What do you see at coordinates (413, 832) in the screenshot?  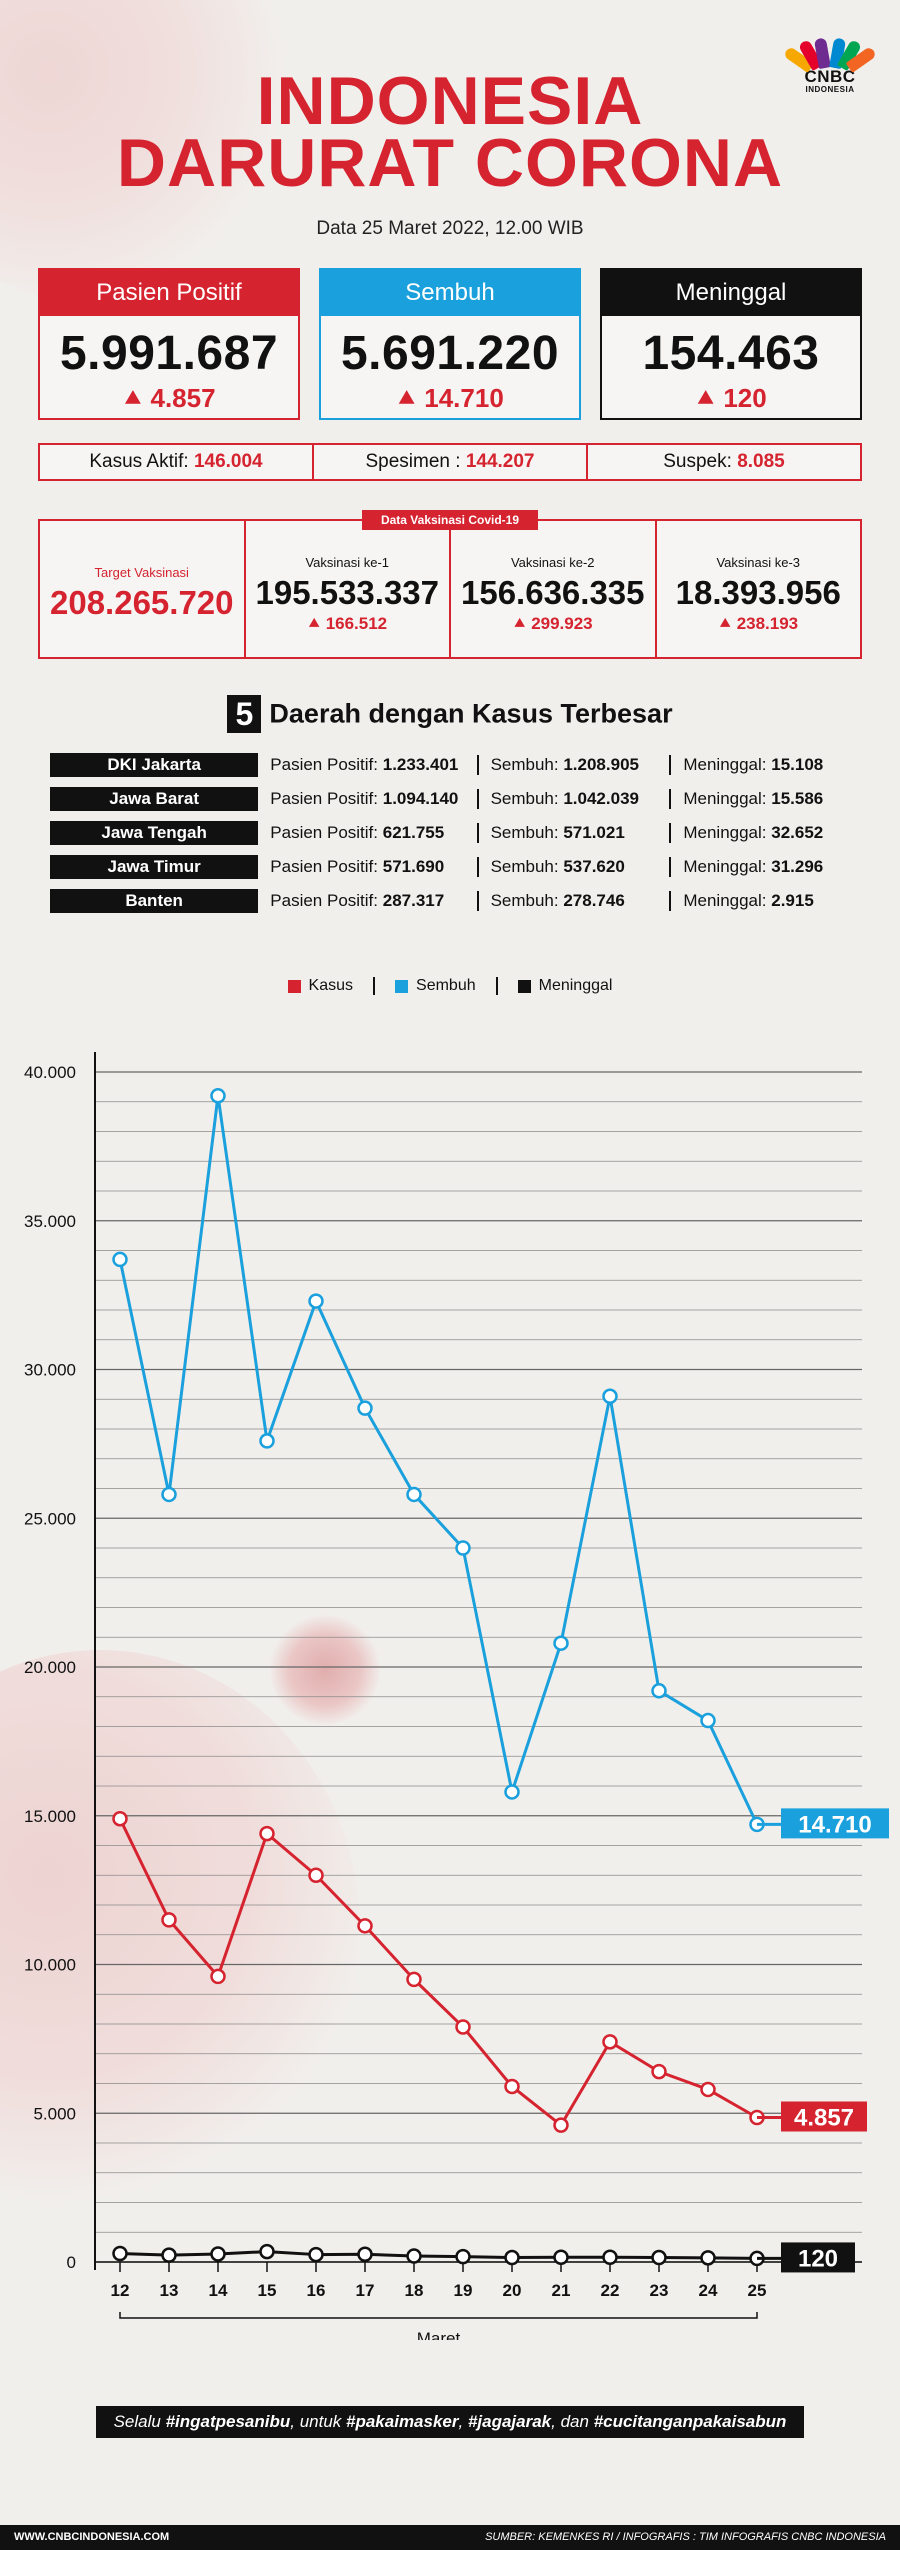 I see `positive-value: 621.755` at bounding box center [413, 832].